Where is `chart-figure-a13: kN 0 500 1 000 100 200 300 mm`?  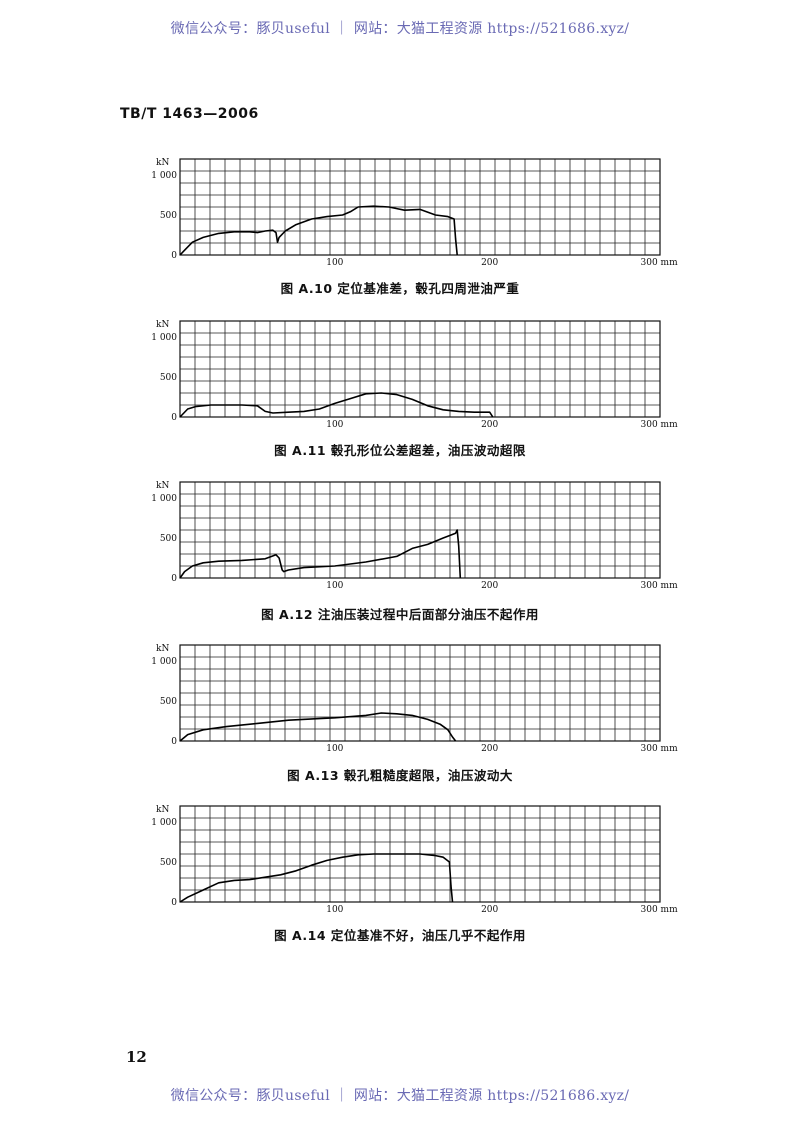 chart-figure-a13: kN 0 500 1 000 100 200 300 mm is located at coordinates (415, 699).